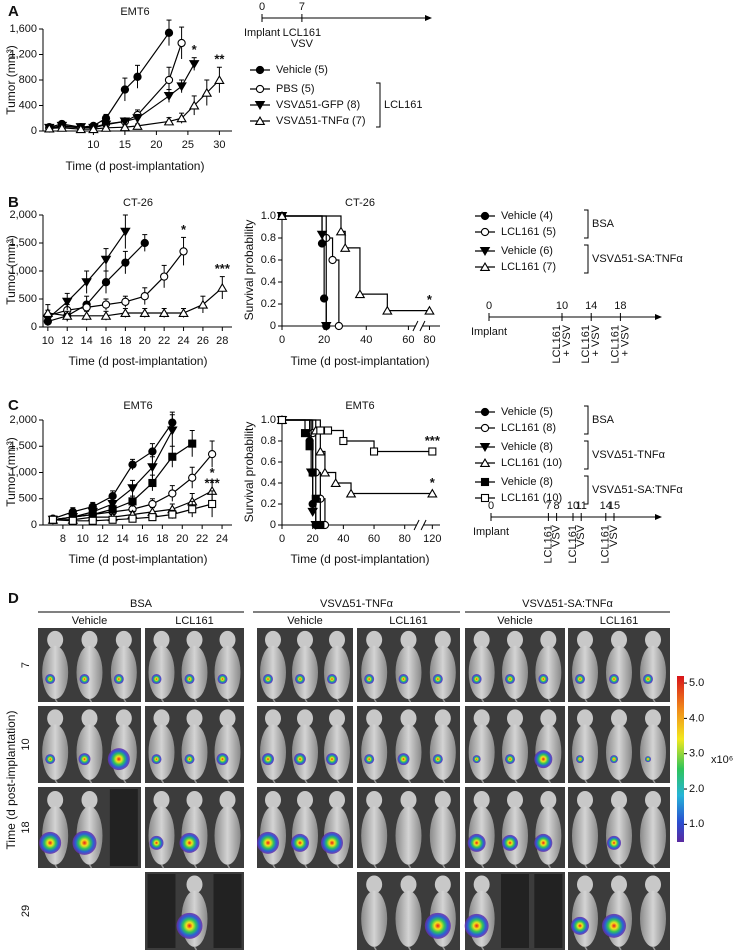 The image size is (739, 950). Describe the element at coordinates (268, 260) in the screenshot. I see `y-tick-label: 0.6` at that location.